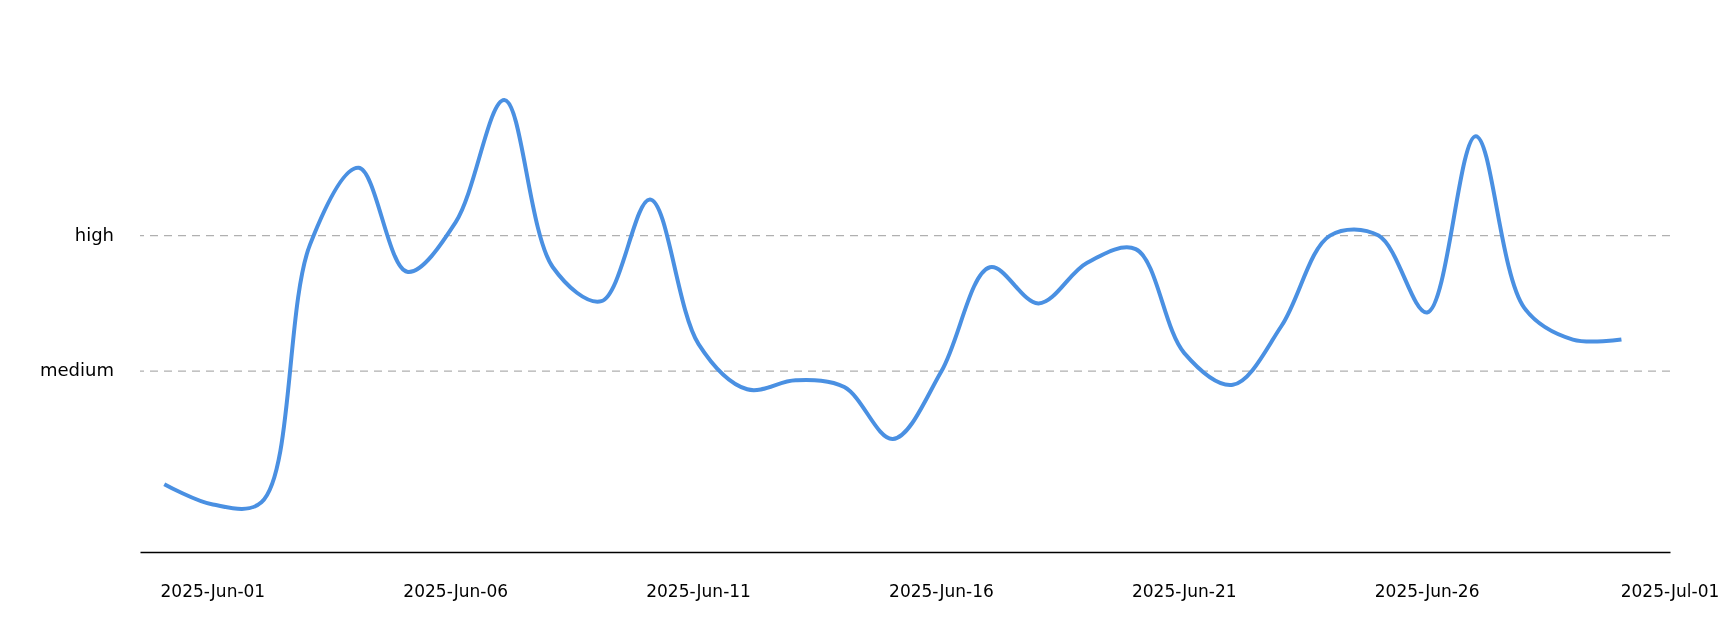 The image size is (1734, 630). I want to click on x-tick-label: 2025-Jun-01, so click(213, 591).